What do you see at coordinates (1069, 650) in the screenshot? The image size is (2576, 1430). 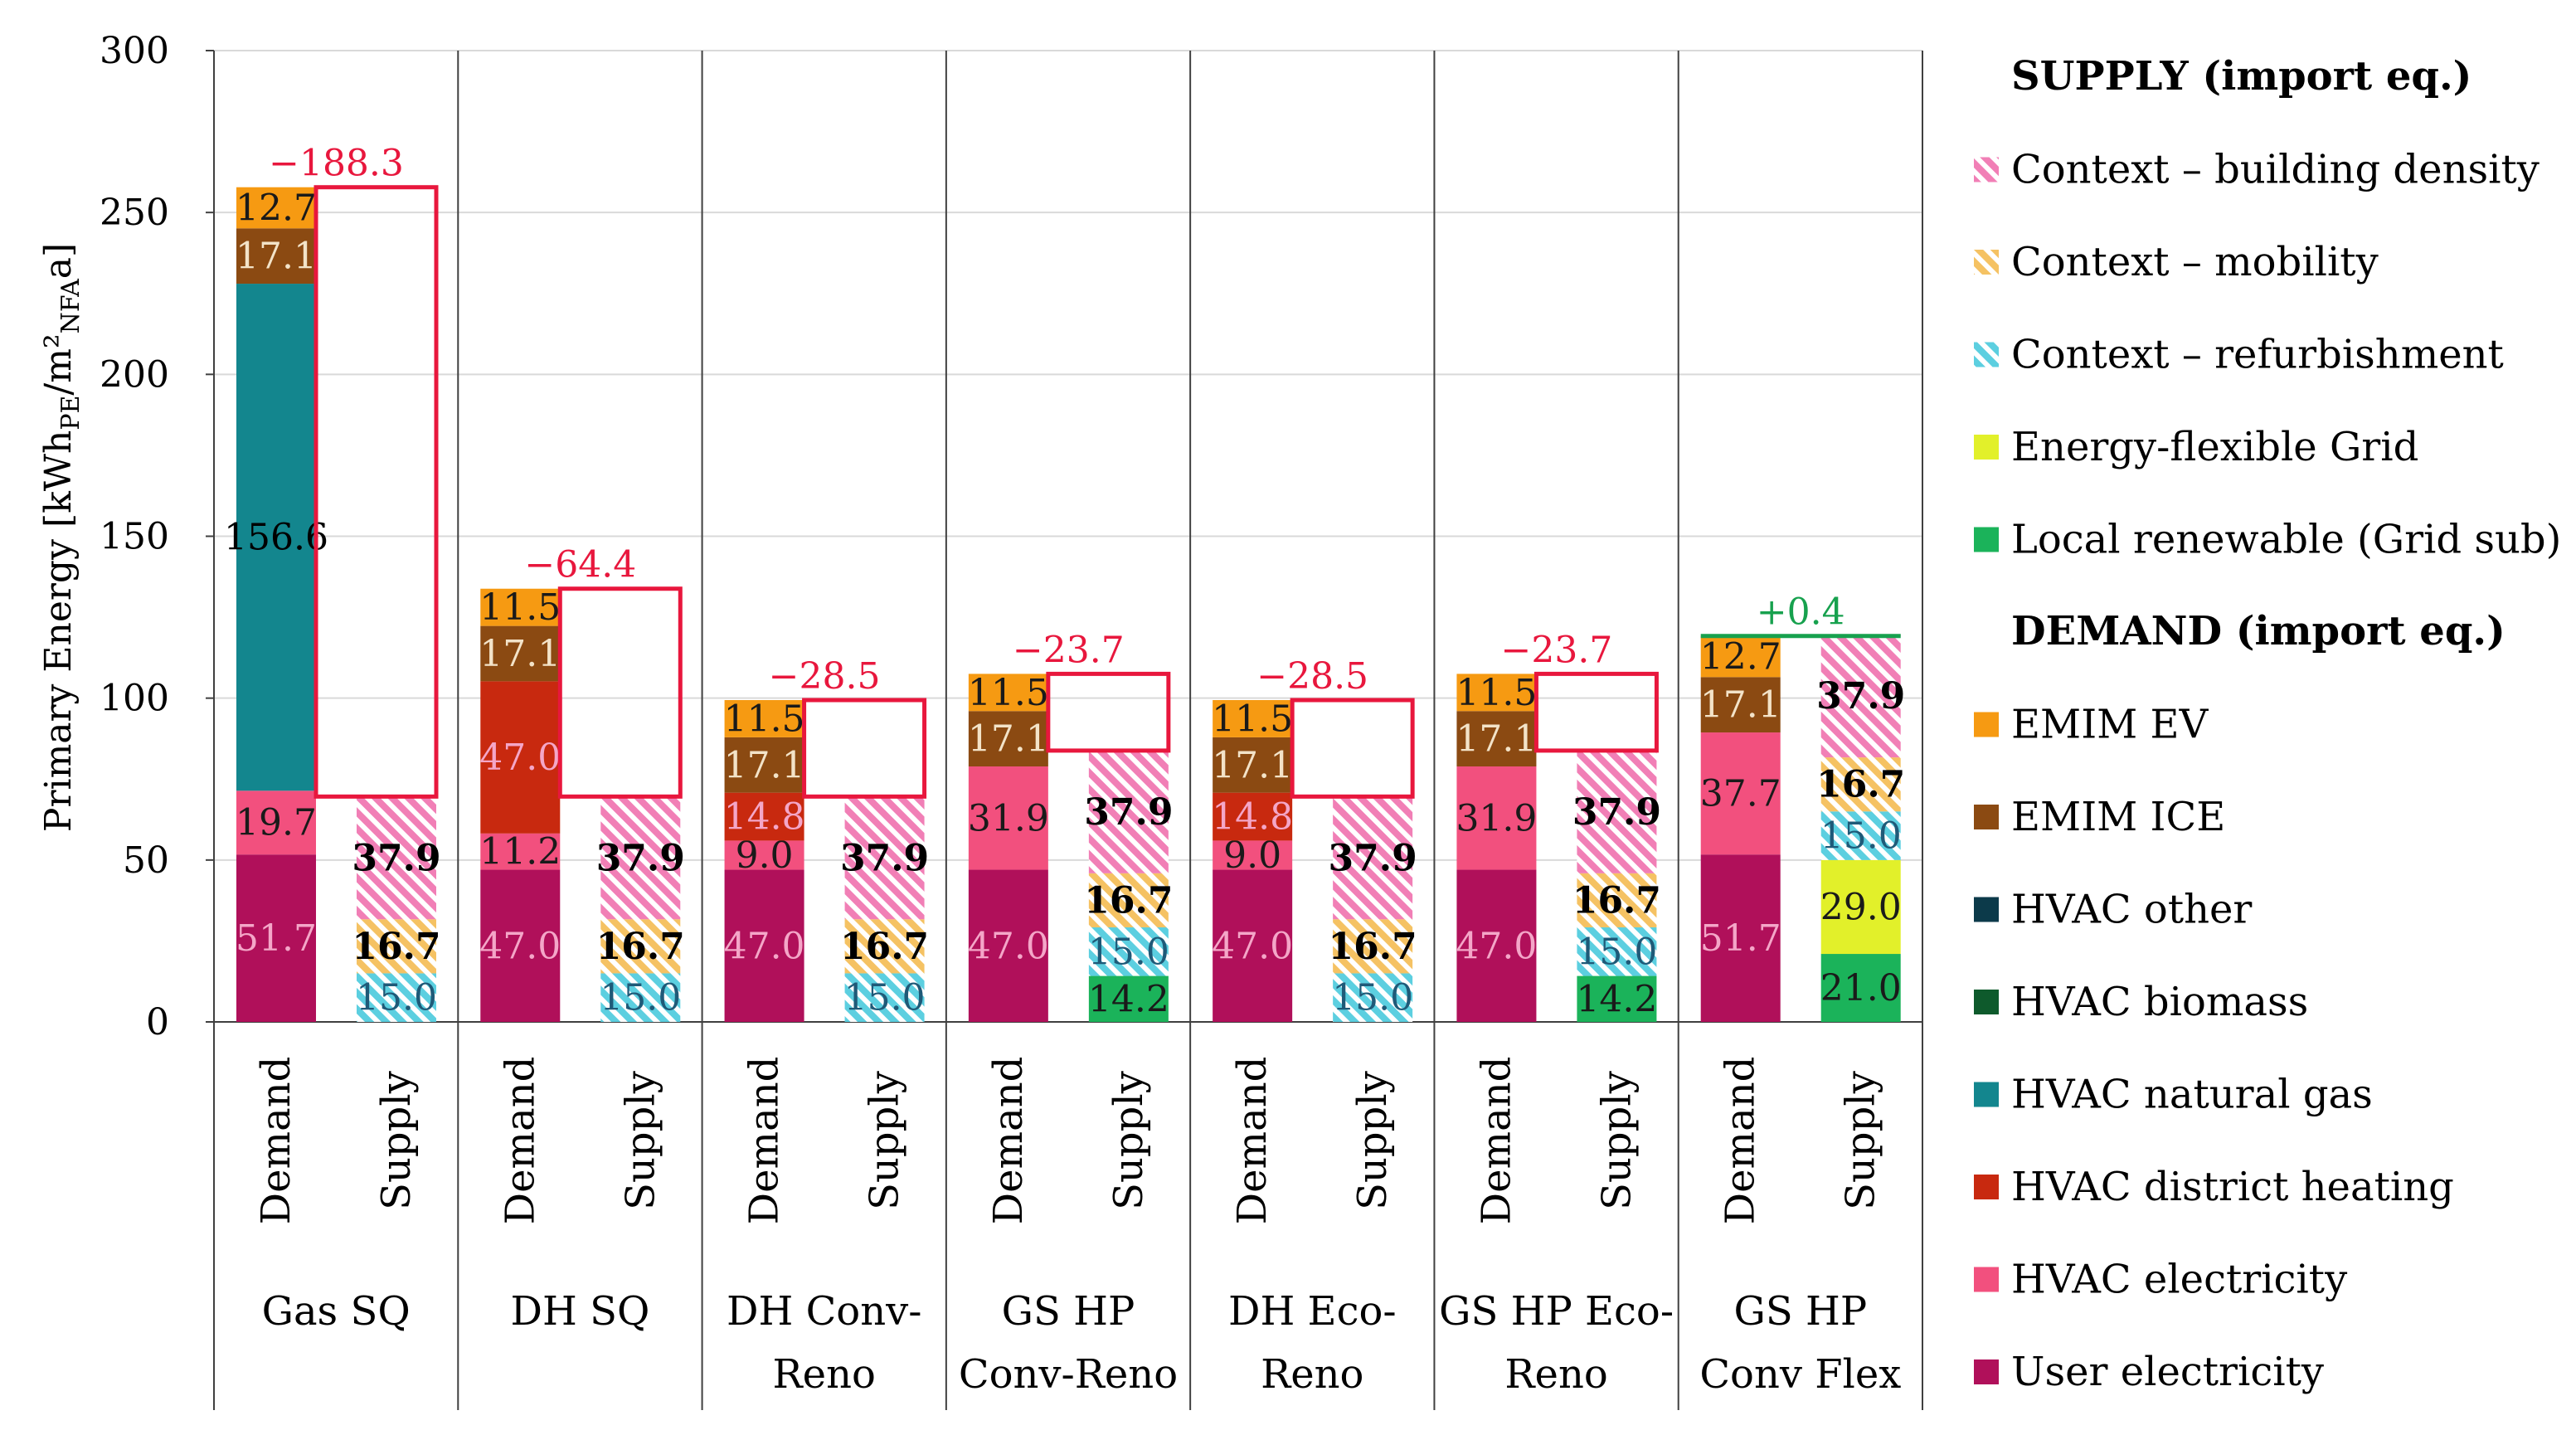 I see `balance-label: −23.7` at bounding box center [1069, 650].